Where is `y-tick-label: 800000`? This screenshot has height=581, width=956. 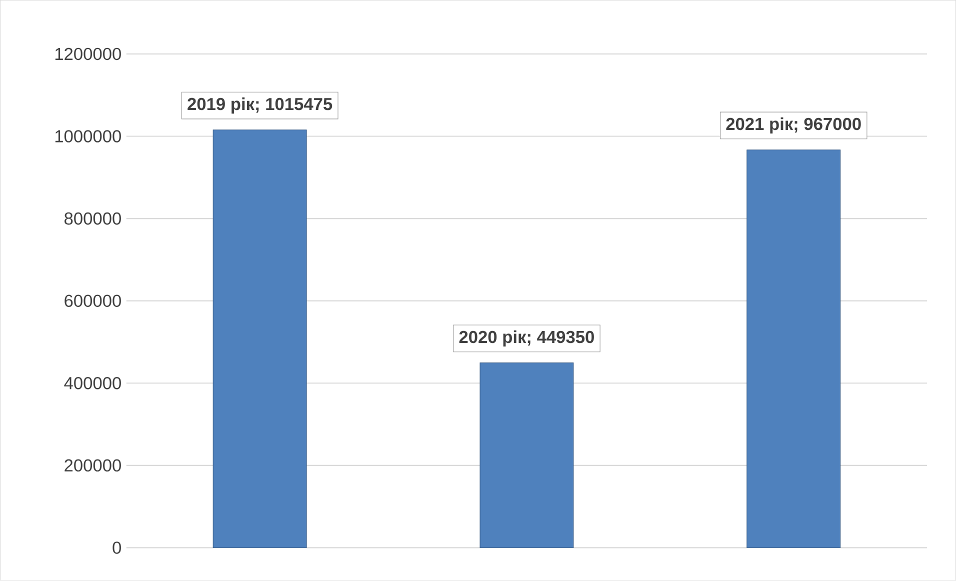 y-tick-label: 800000 is located at coordinates (92, 218).